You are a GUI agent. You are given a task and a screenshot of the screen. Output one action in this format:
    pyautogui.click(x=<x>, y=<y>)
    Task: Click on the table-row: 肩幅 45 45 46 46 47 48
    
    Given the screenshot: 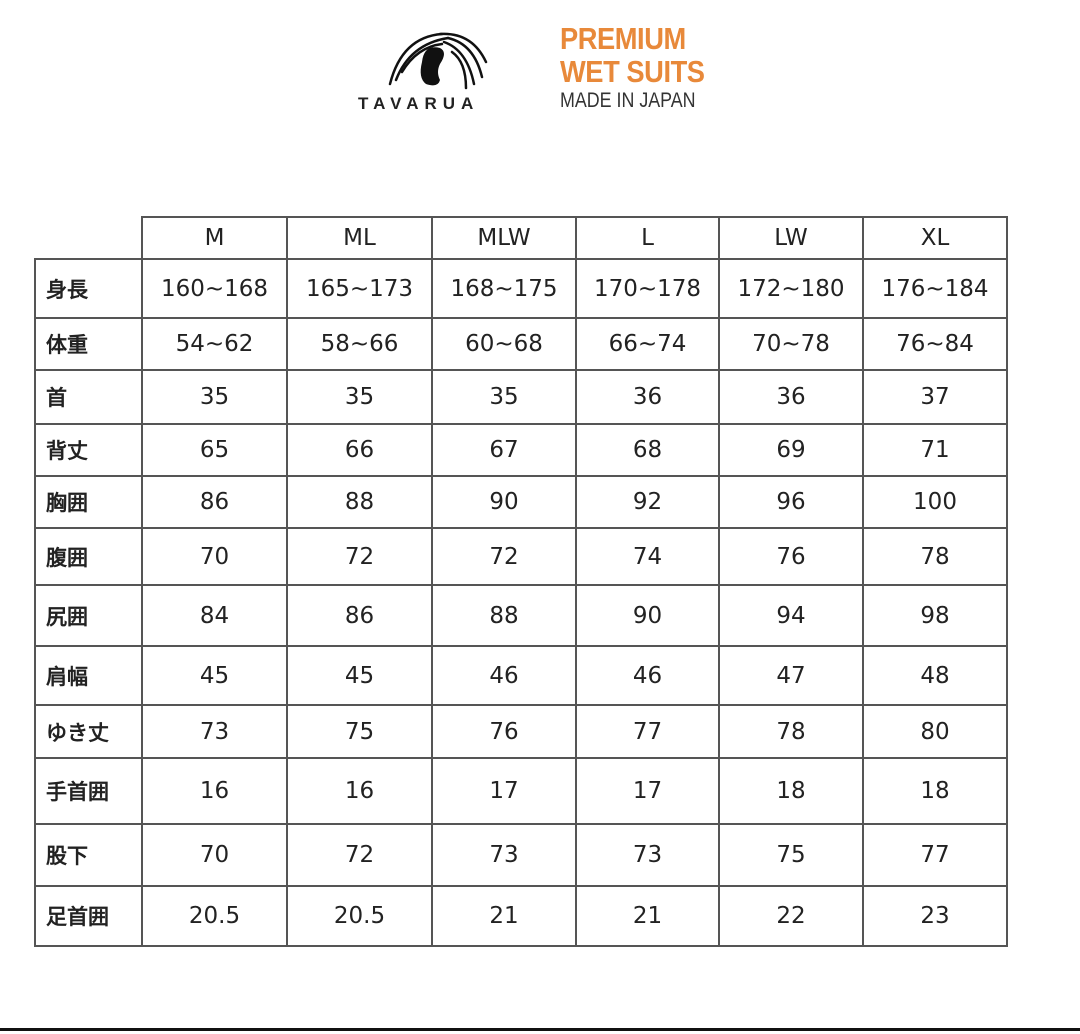 What is the action you would take?
    pyautogui.click(x=521, y=675)
    